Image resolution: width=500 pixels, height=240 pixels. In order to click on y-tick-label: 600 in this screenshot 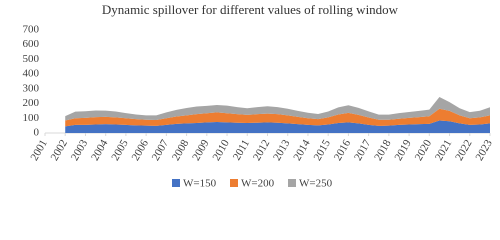, I will do `click(31, 44)`.